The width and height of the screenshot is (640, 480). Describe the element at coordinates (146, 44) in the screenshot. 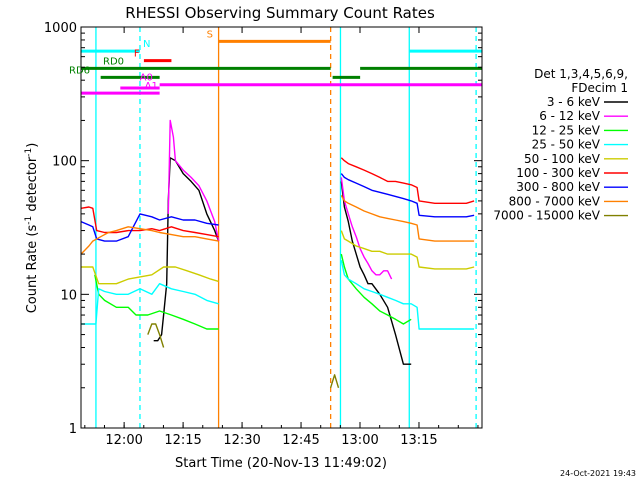

I see `state-bar-label-n: N` at that location.